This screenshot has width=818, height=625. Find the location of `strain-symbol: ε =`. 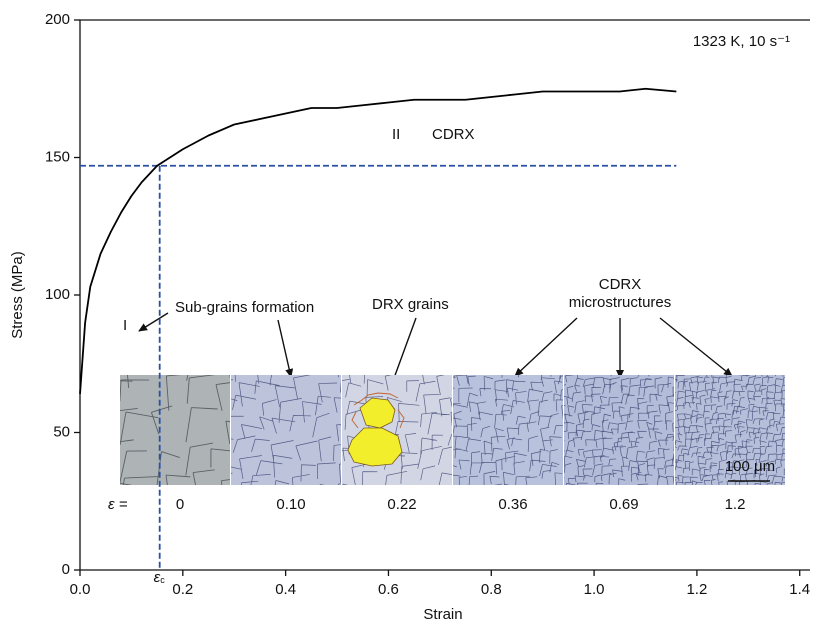

strain-symbol: ε = is located at coordinates (118, 504).